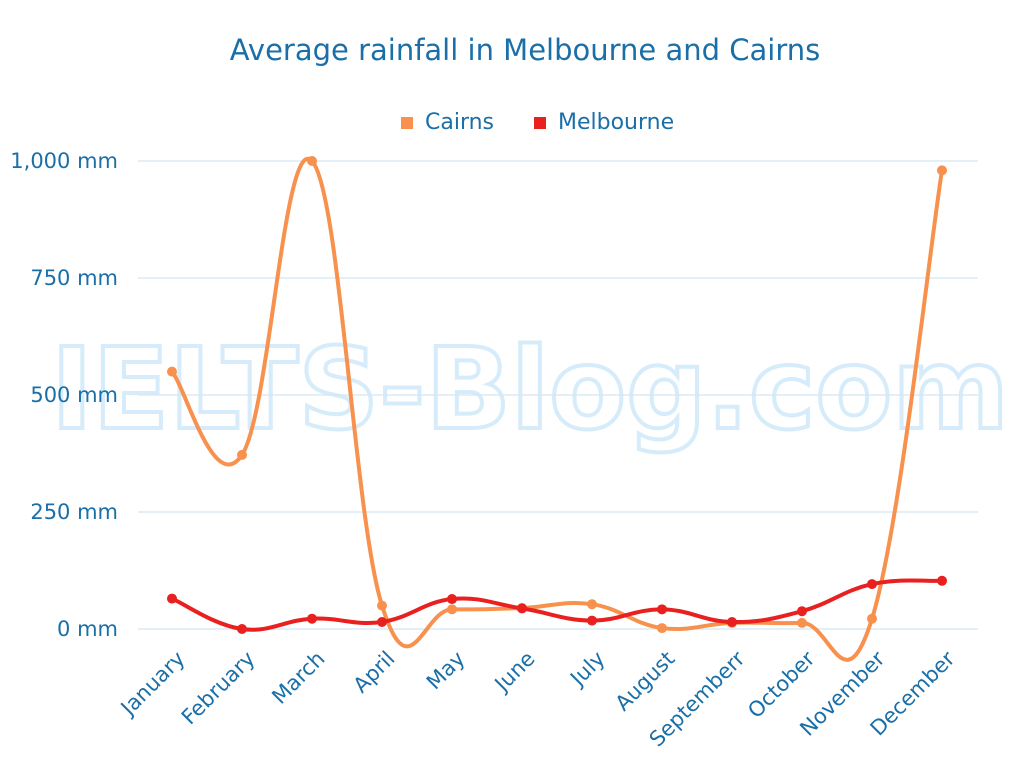 The width and height of the screenshot is (1024, 768). I want to click on series-melbourne, so click(557, 604).